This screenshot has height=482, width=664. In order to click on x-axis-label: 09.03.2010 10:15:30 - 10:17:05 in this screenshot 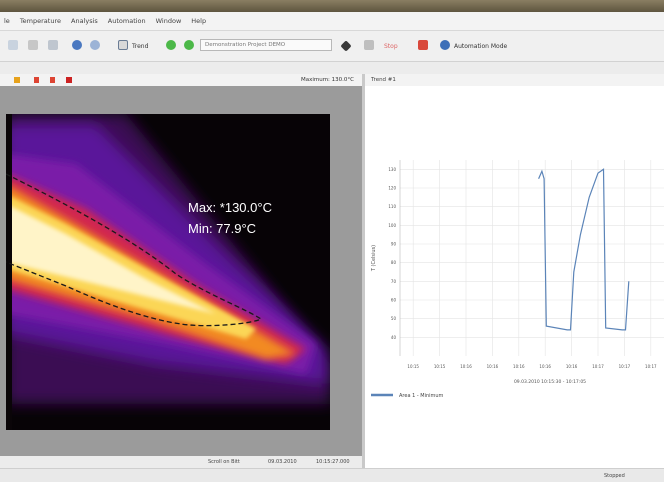, I will do `click(550, 382)`.